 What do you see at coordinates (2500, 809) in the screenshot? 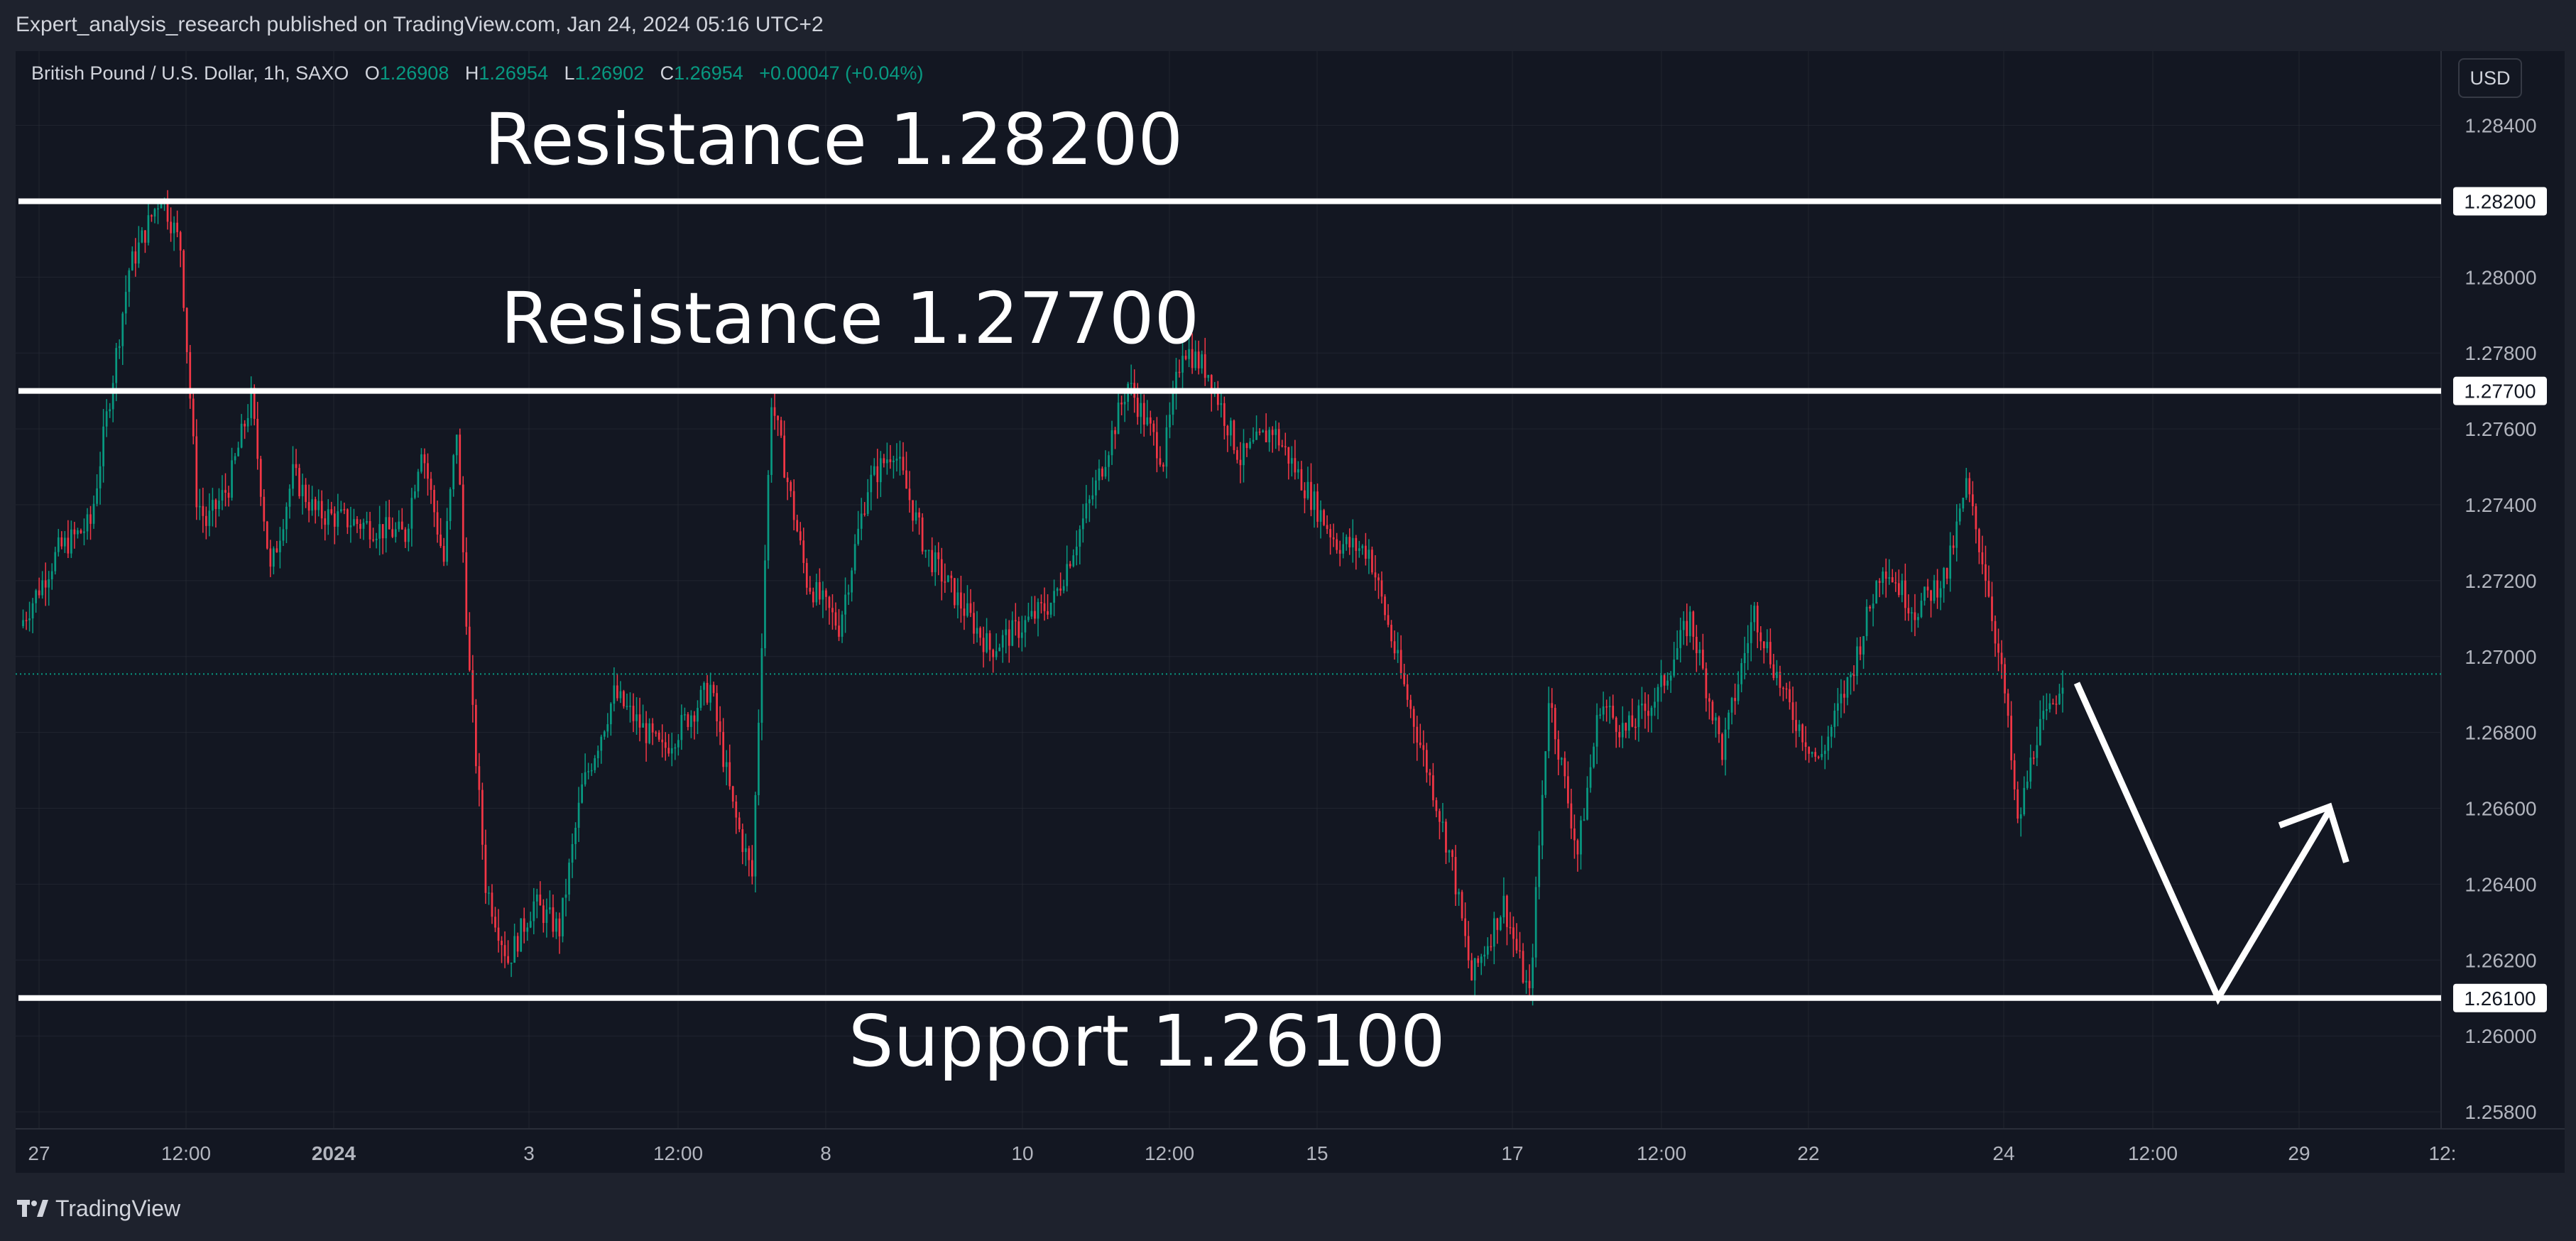
I see `price-tick: 1.26600` at bounding box center [2500, 809].